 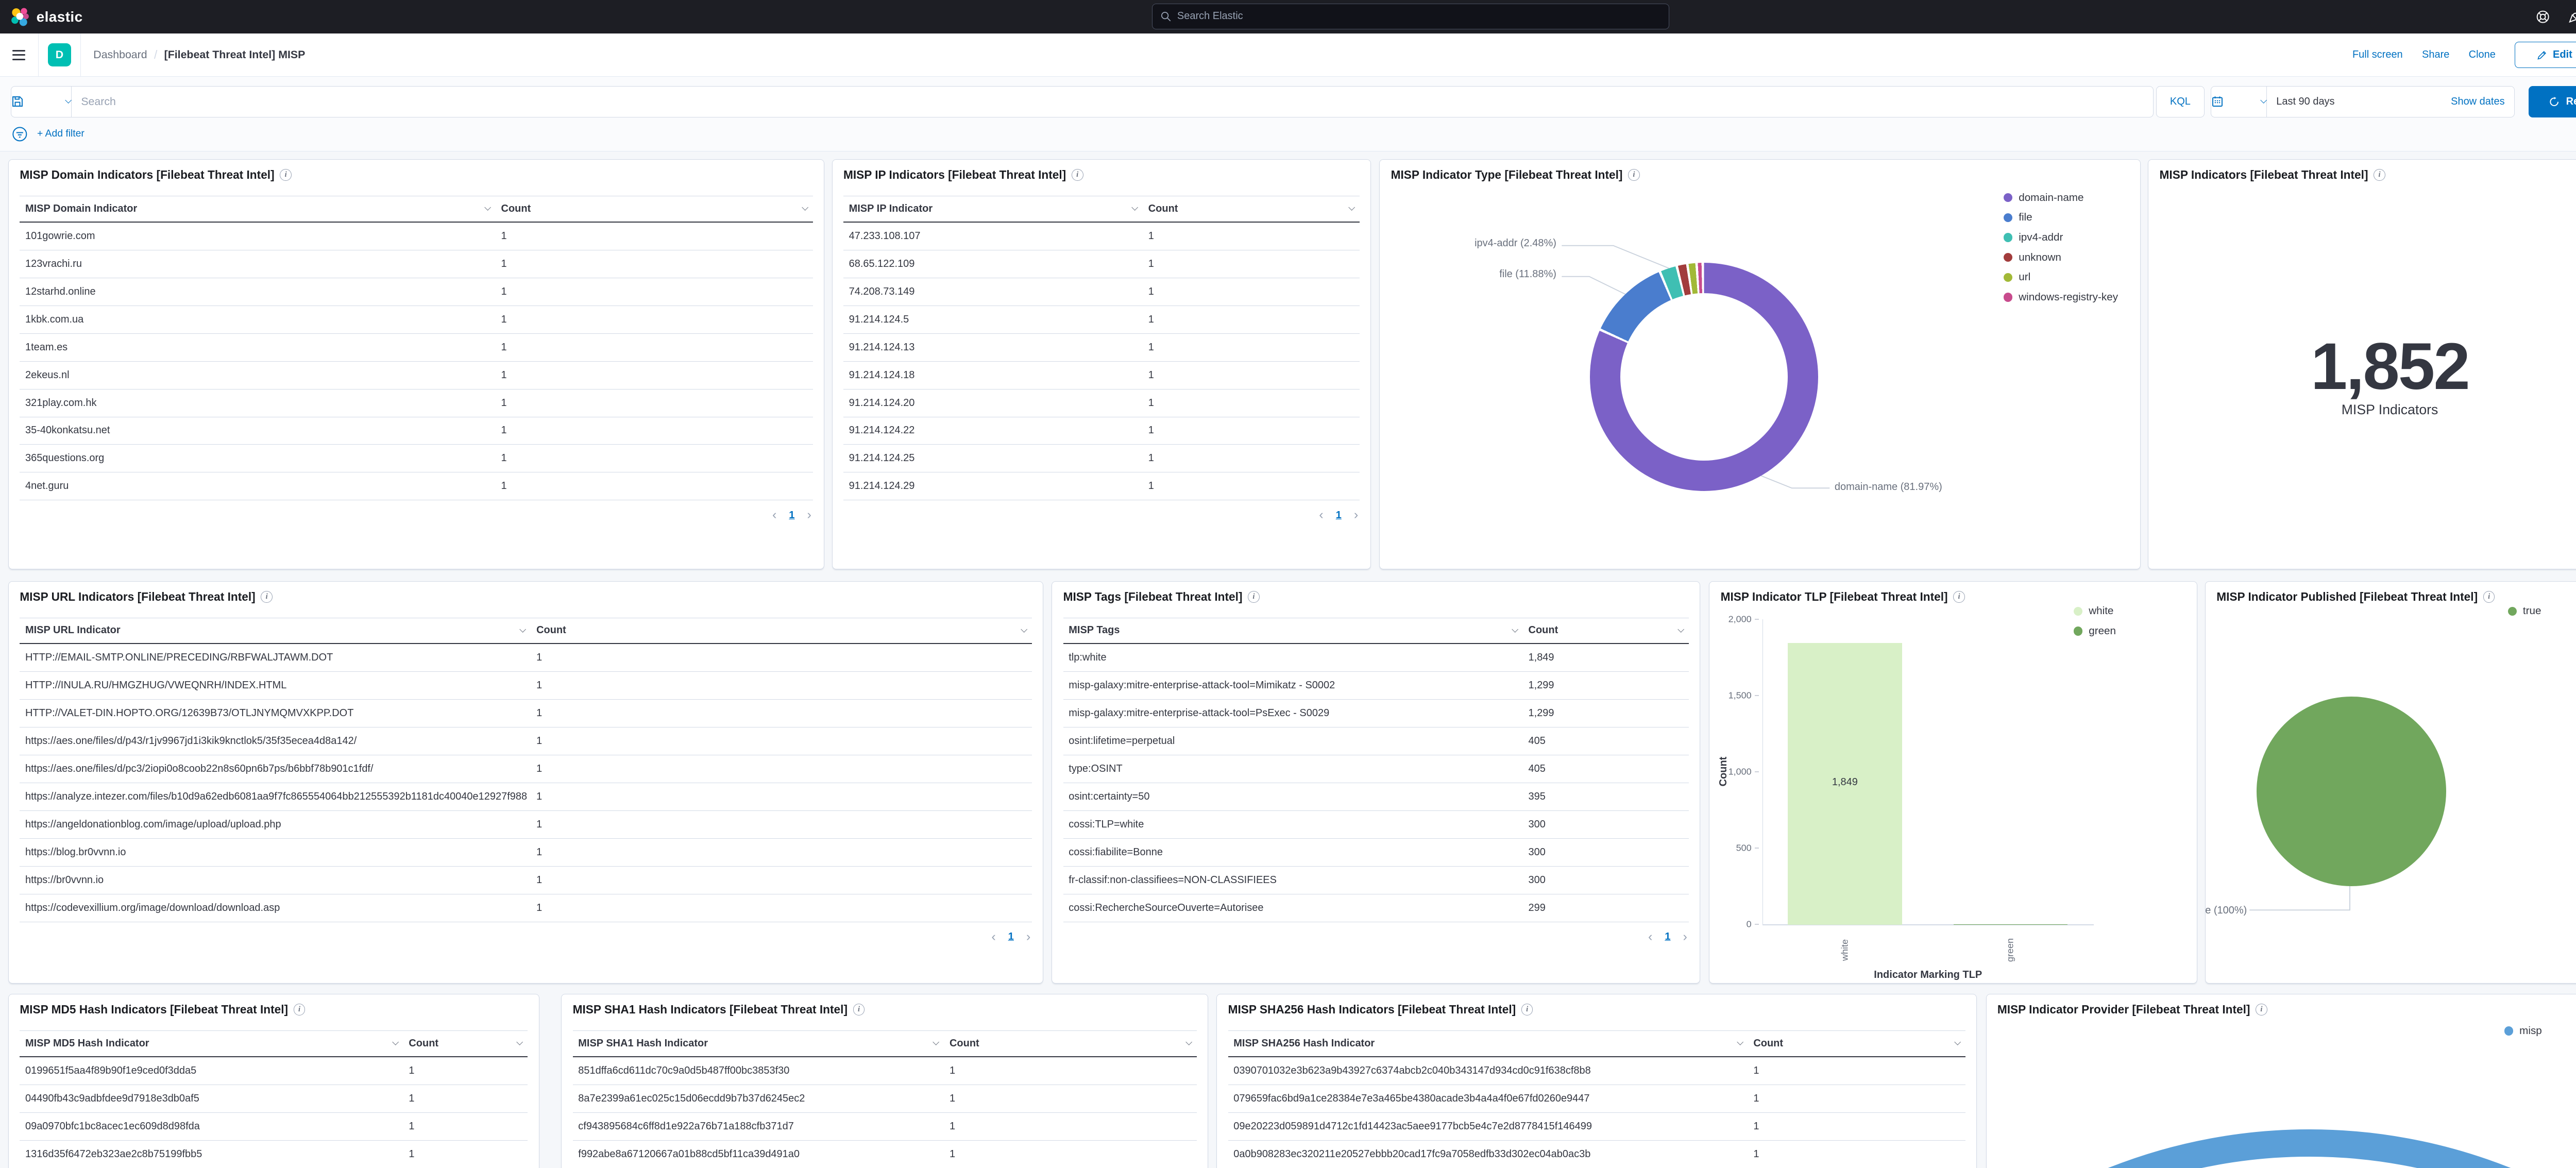 What do you see at coordinates (1101, 348) in the screenshot?
I see `table-row: 91.214.124.13 1` at bounding box center [1101, 348].